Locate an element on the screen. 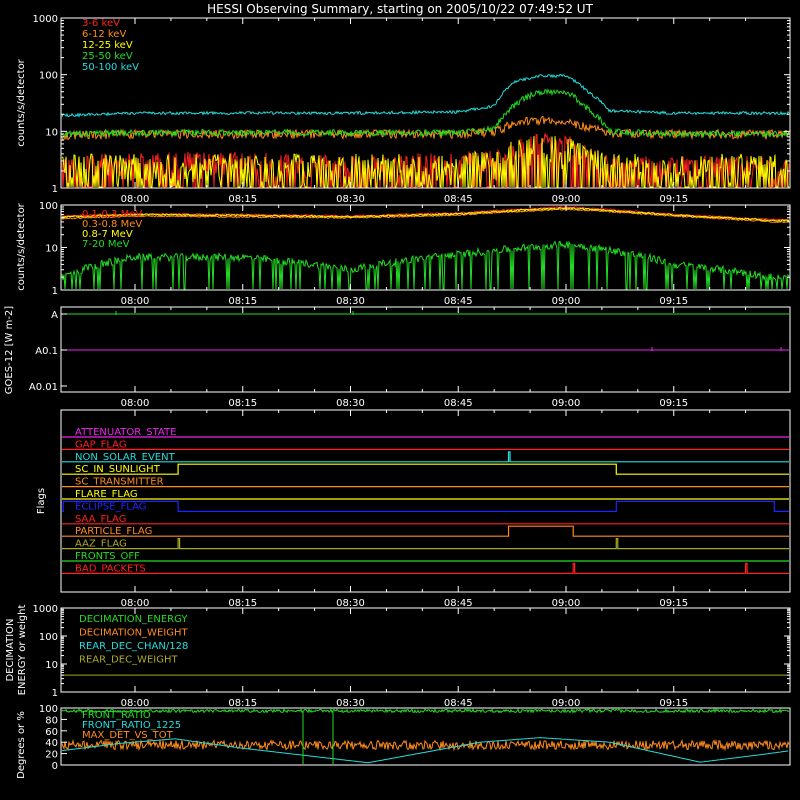 This screenshot has height=800, width=800. legend-label: REAR_DEC_CHAN/128 is located at coordinates (133, 646).